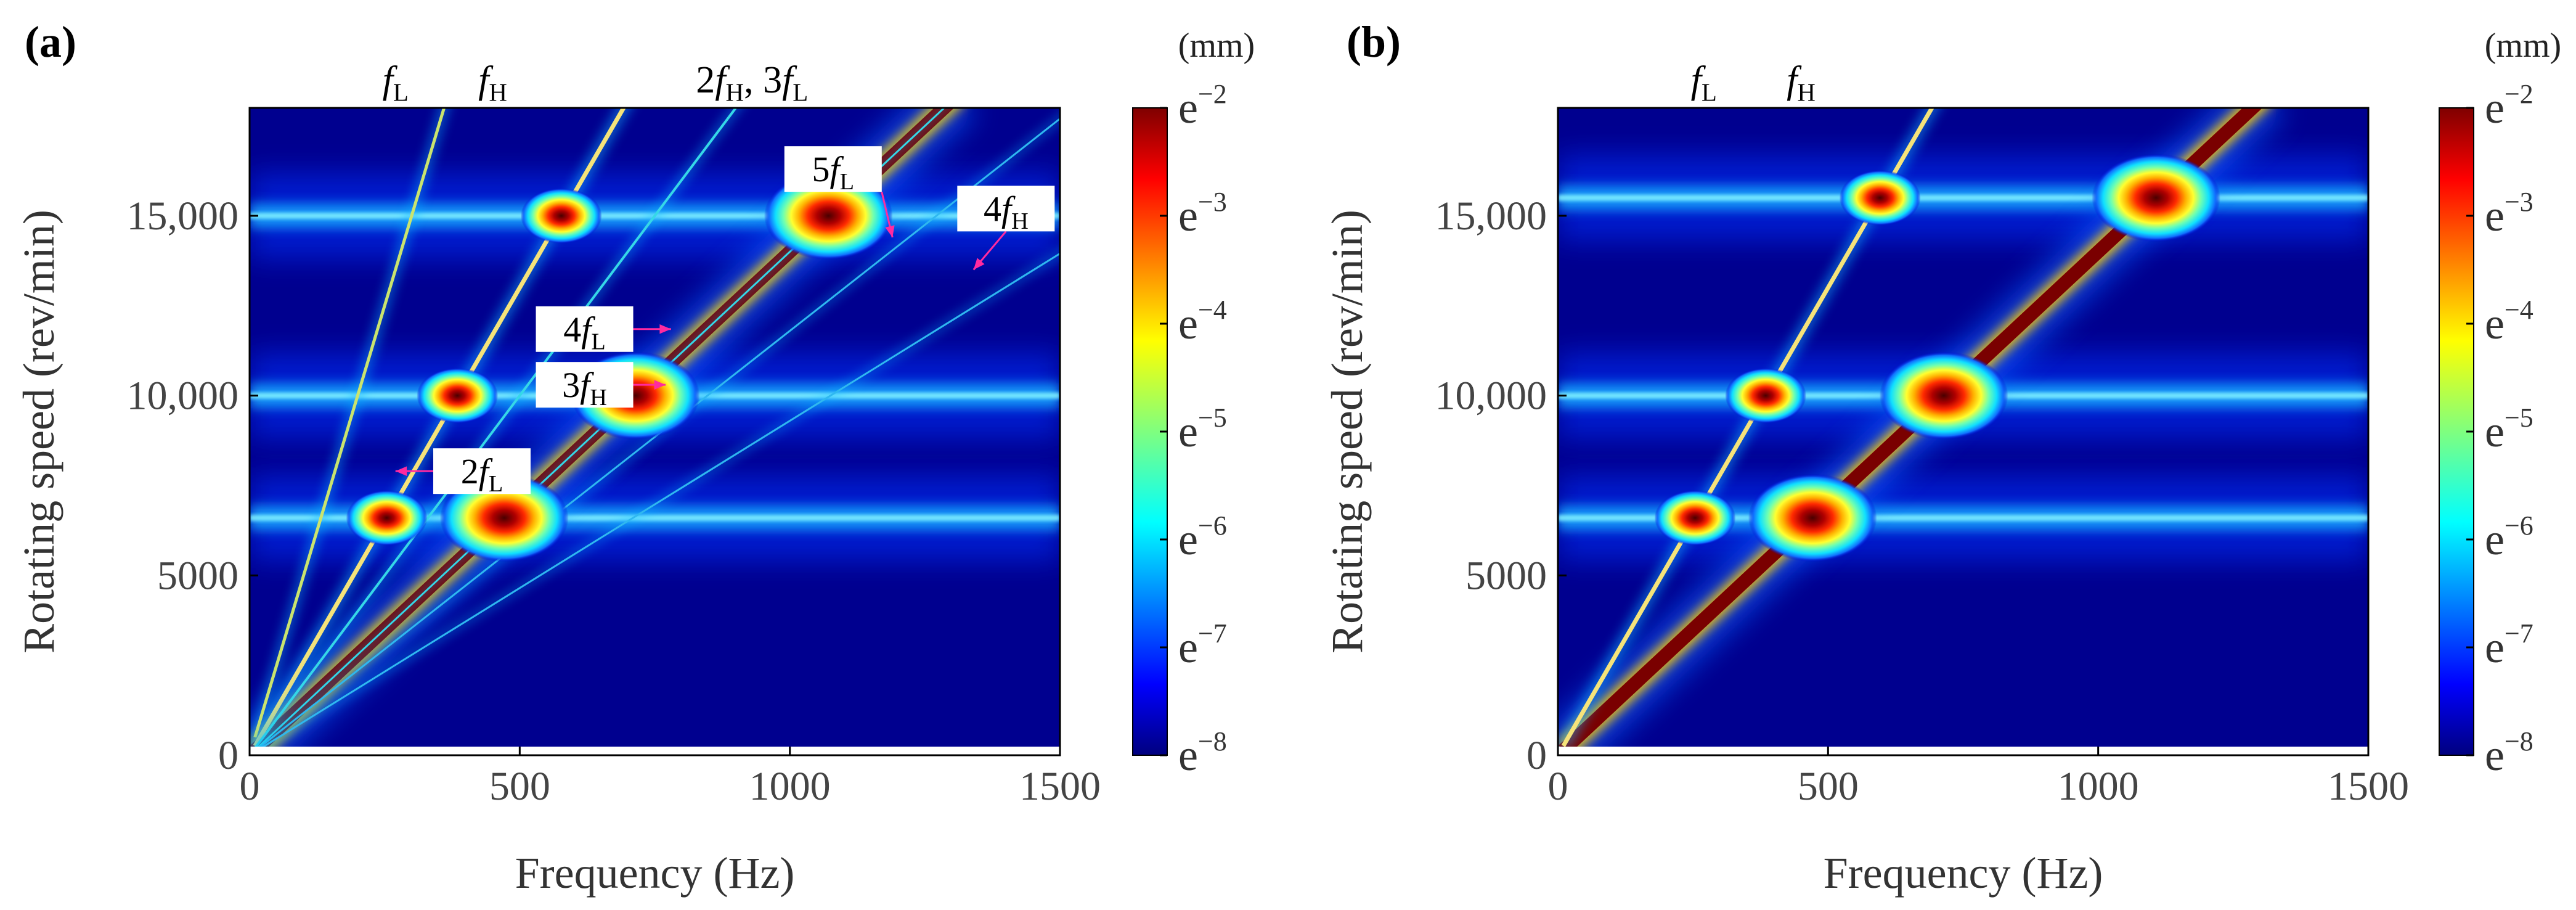  I want to click on colorbar-tick-label: e−3, so click(2509, 213).